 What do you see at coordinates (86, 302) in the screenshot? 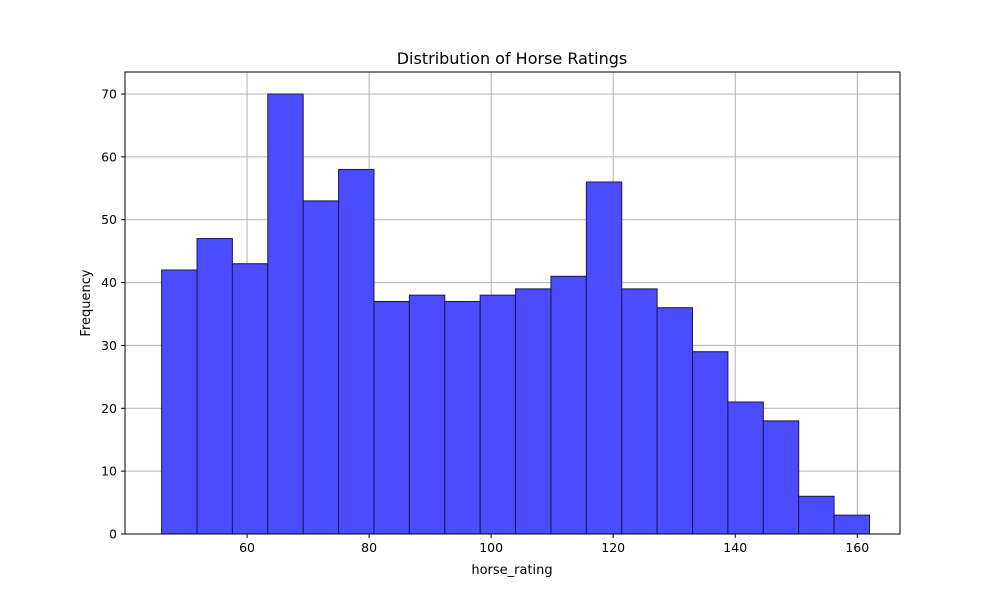
I see `y-axis-label: Frequency` at bounding box center [86, 302].